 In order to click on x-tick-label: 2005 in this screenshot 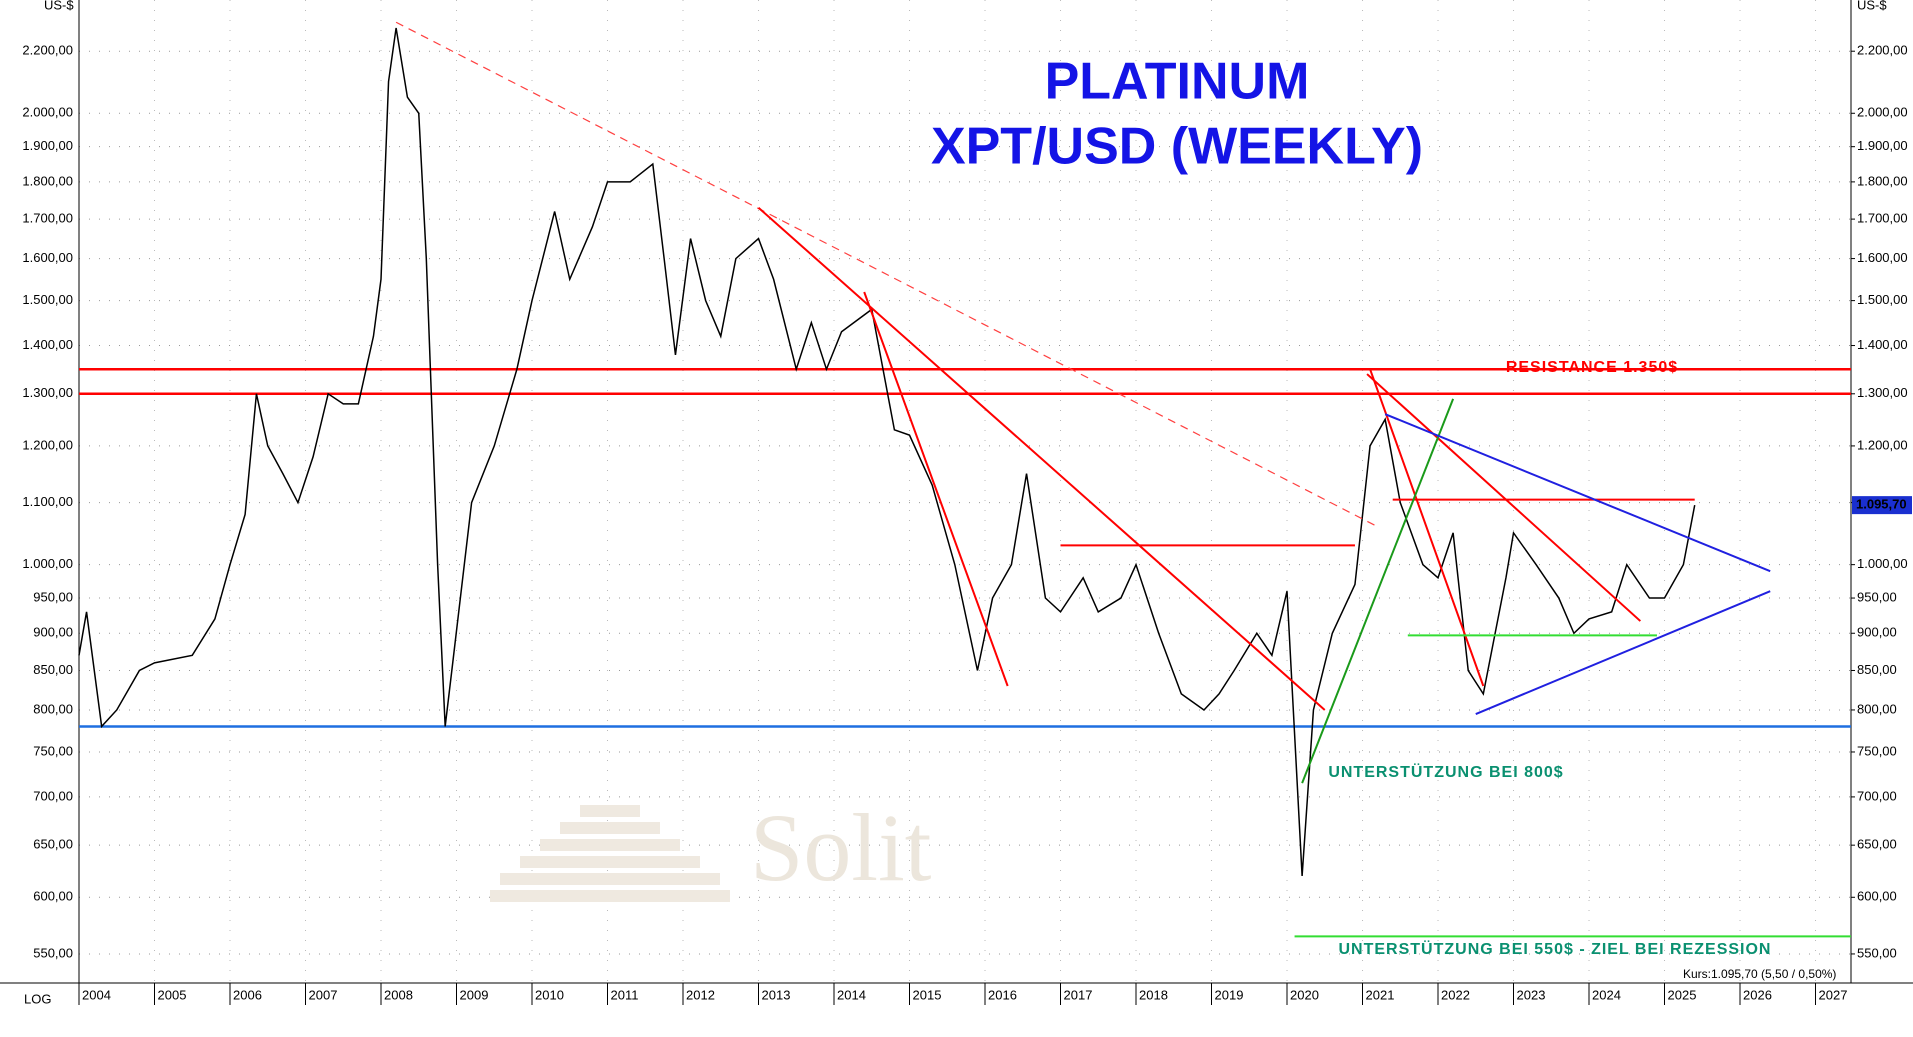, I will do `click(172, 994)`.